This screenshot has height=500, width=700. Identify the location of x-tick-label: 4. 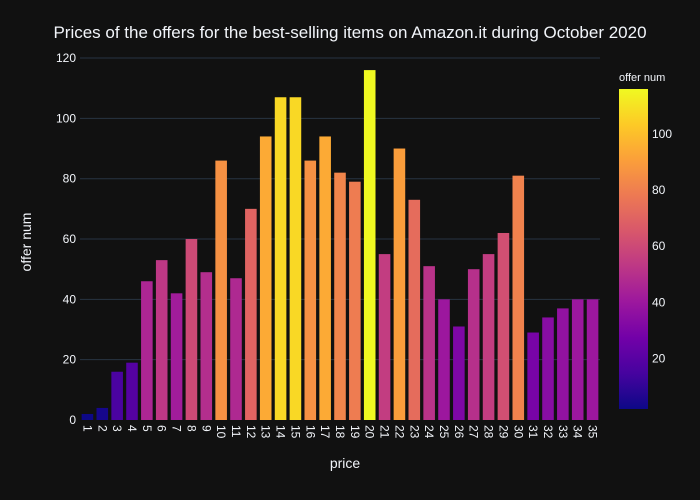
(132, 428).